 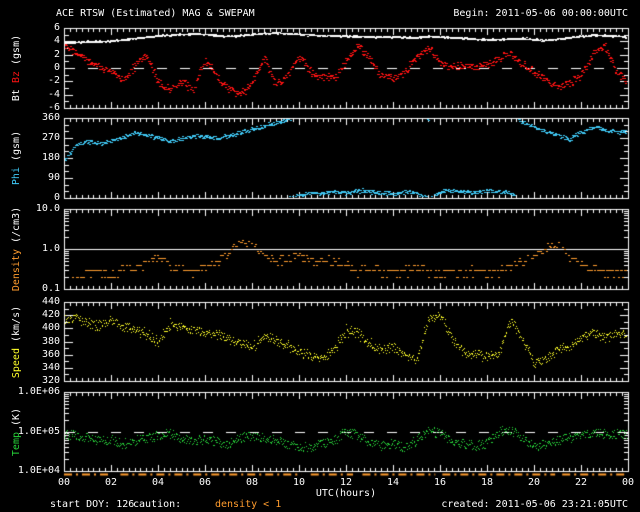 I want to click on page-title: ACE RTSW (Estimated) MAG & SWEPAM, so click(x=155, y=13).